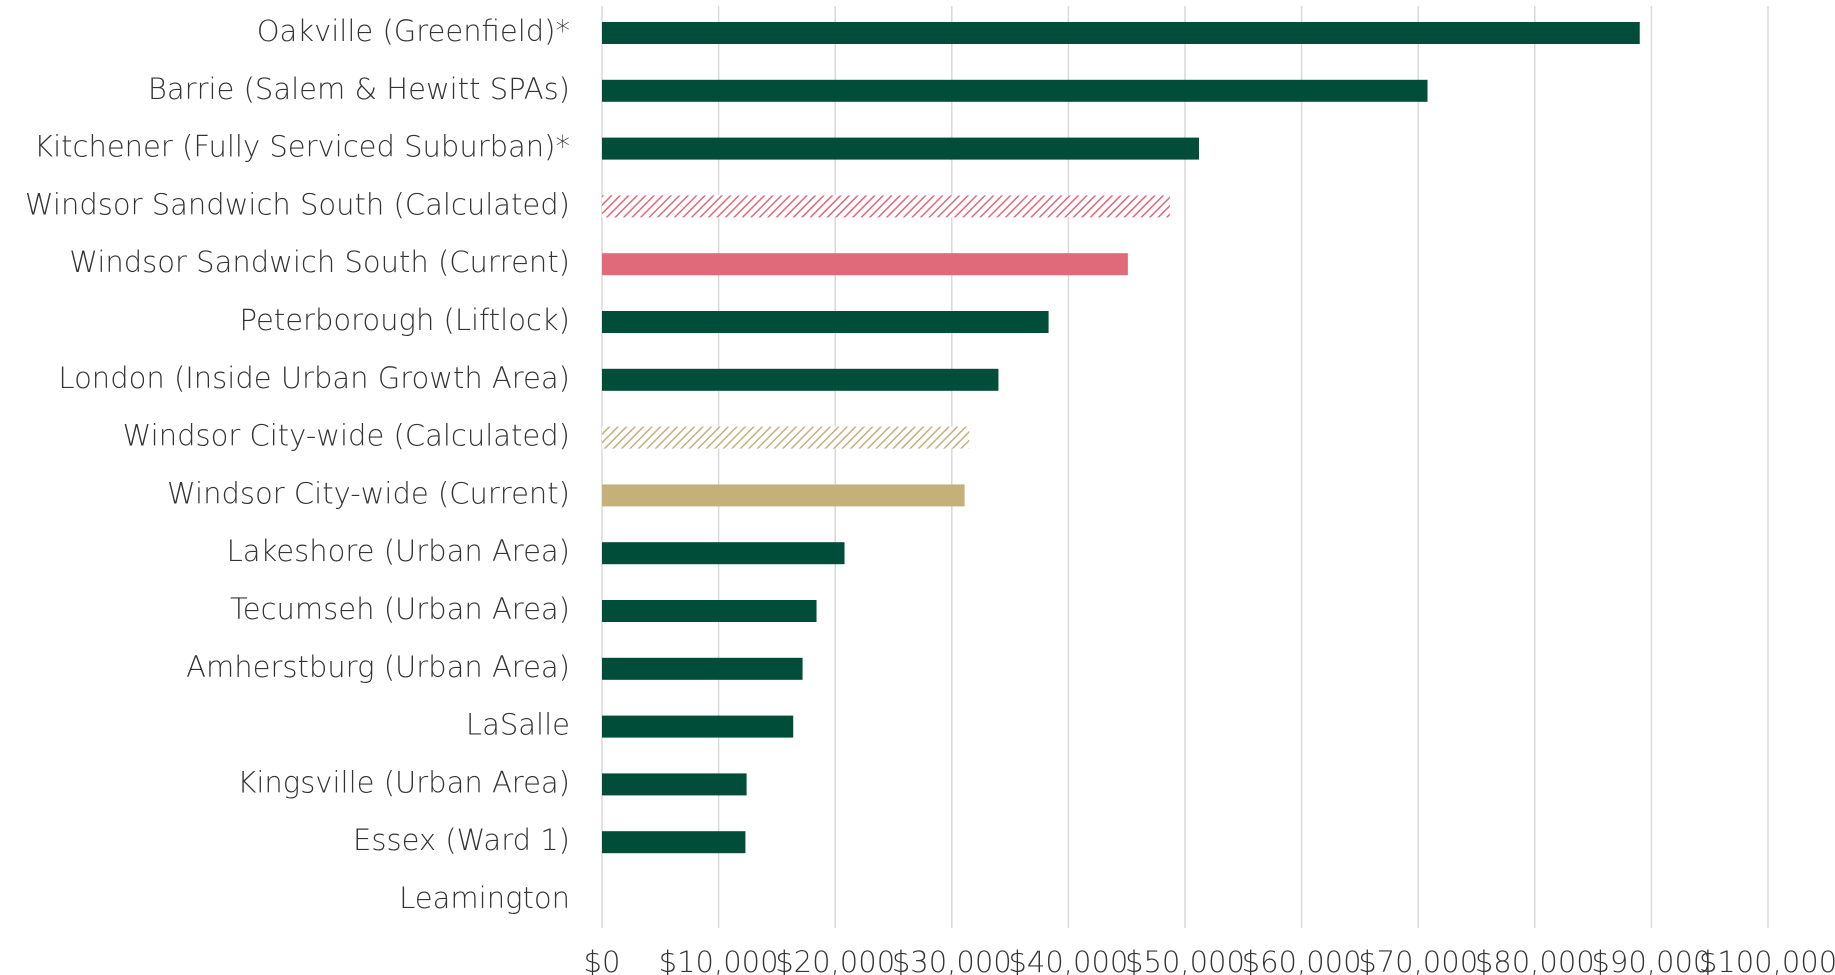 This screenshot has height=975, width=1835. Describe the element at coordinates (461, 840) in the screenshot. I see `y-tick-label: Essex (Ward 1)` at that location.